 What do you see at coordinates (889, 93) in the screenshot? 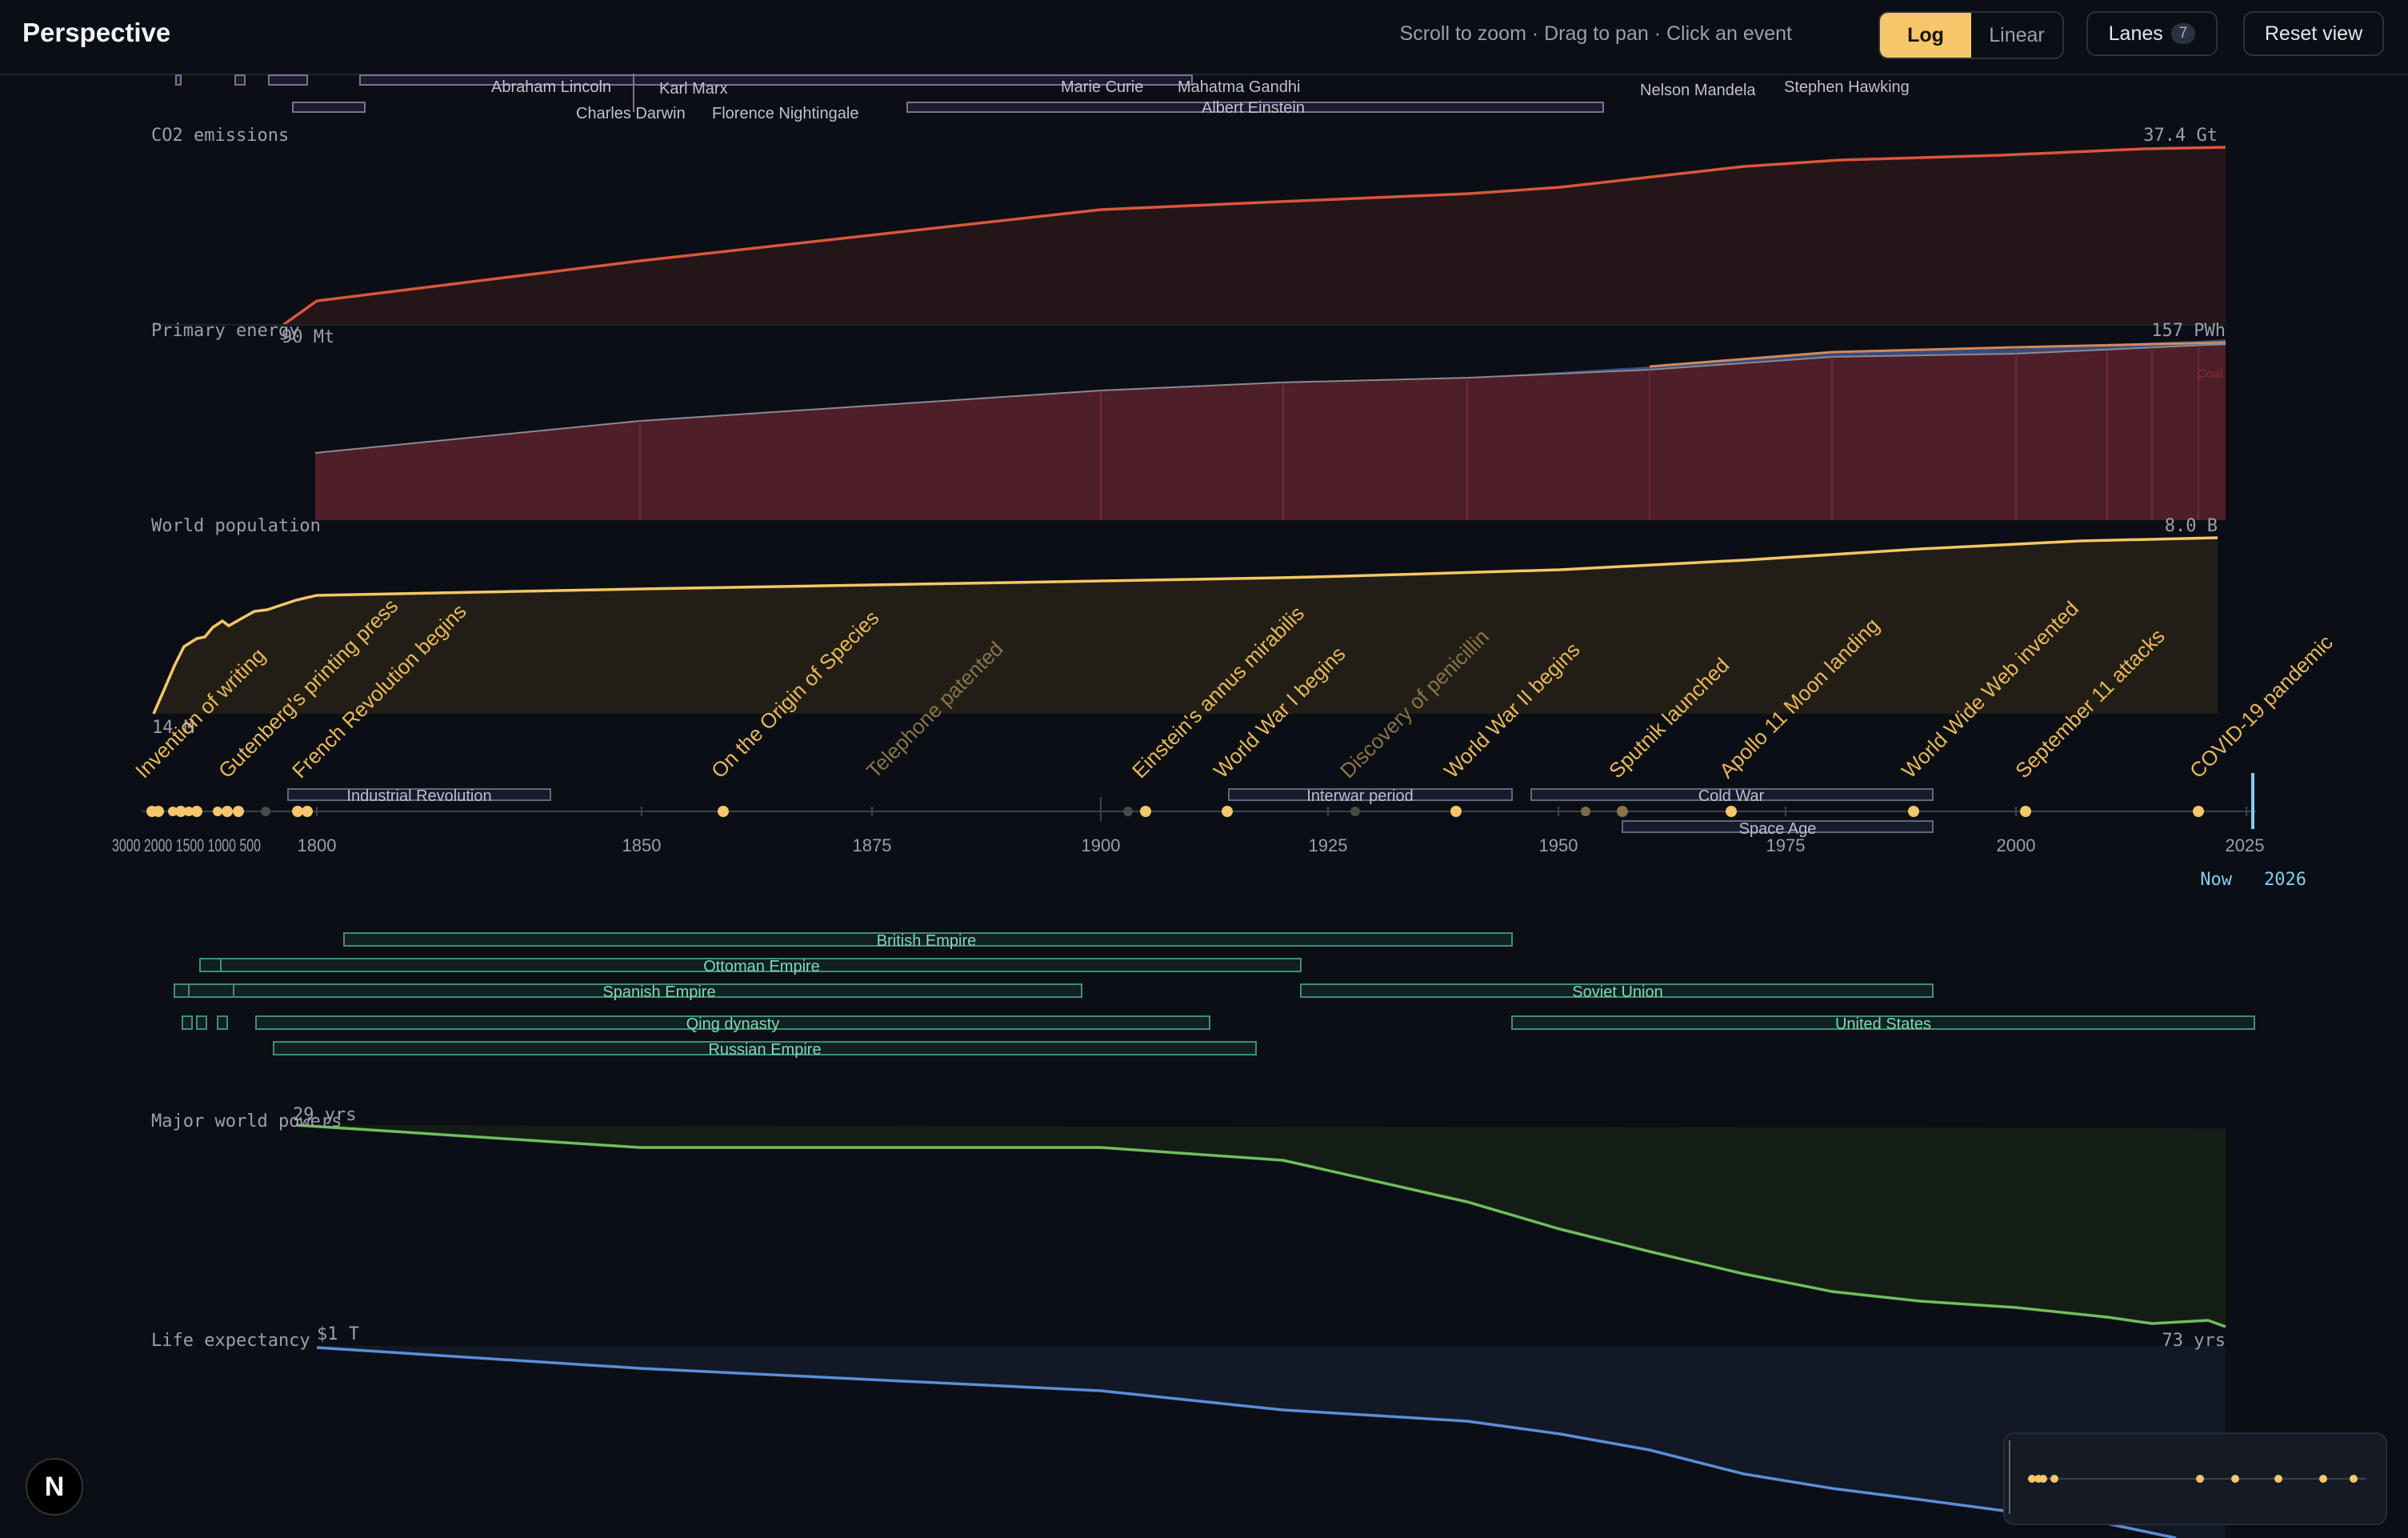
I see `people-lane` at bounding box center [889, 93].